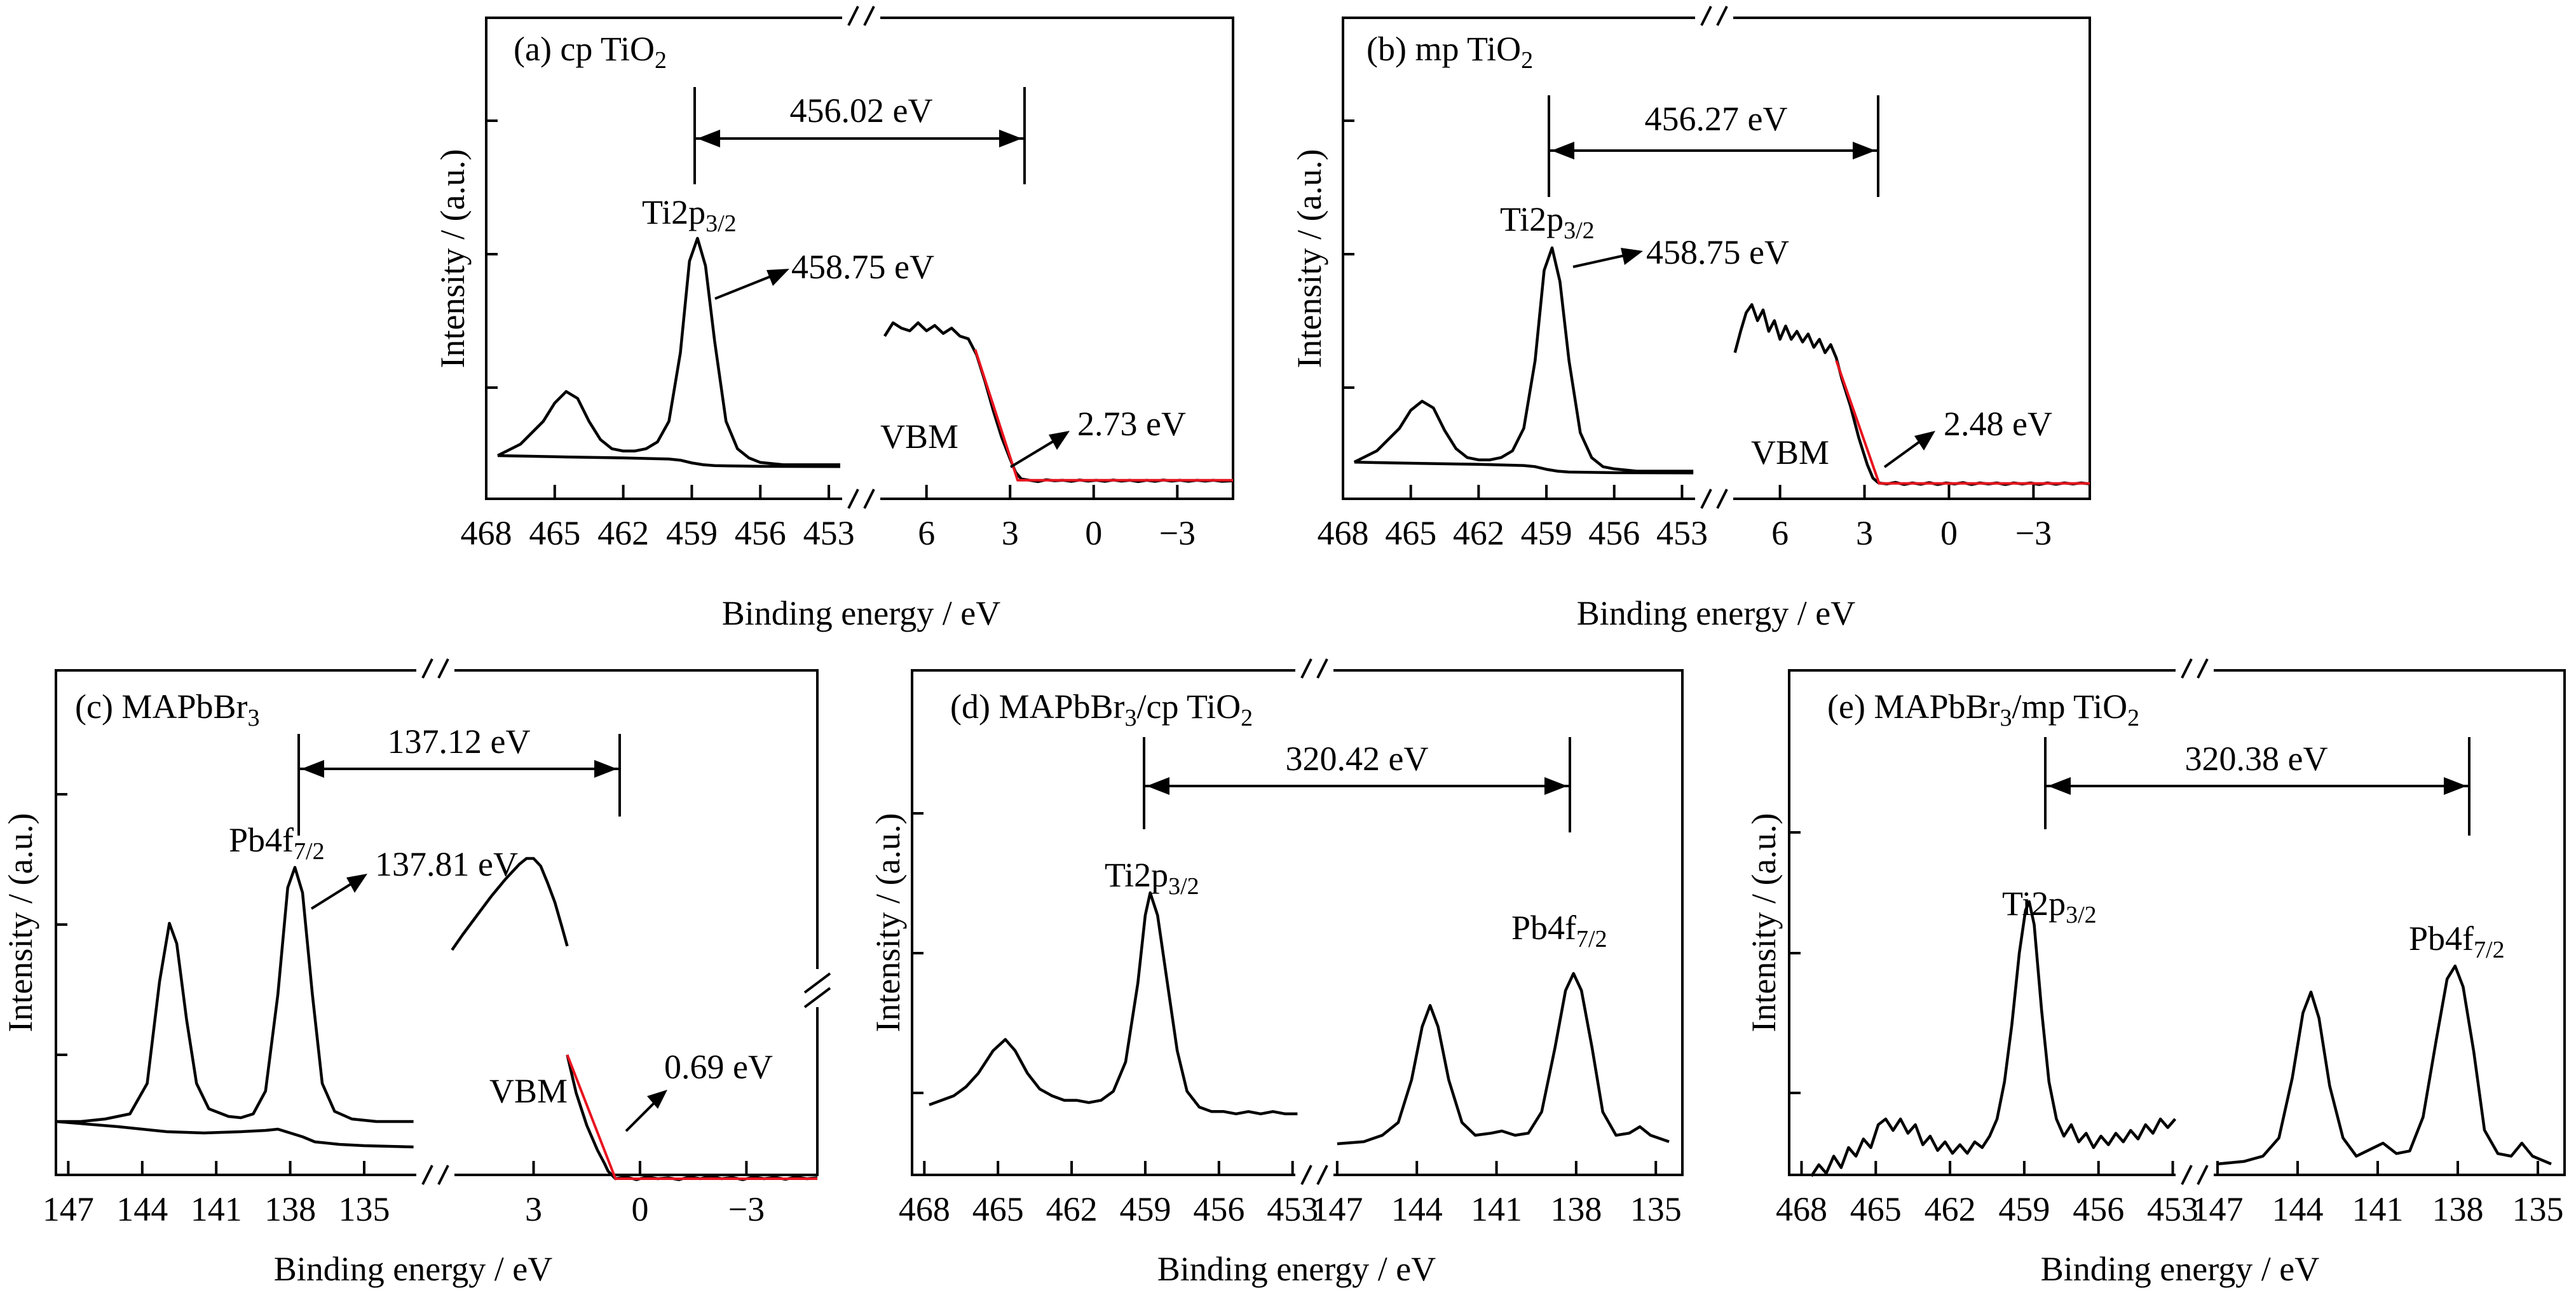 The height and width of the screenshot is (1295, 2576). What do you see at coordinates (861, 111) in the screenshot?
I see `panel-a-delta-label: 456.02 eV` at bounding box center [861, 111].